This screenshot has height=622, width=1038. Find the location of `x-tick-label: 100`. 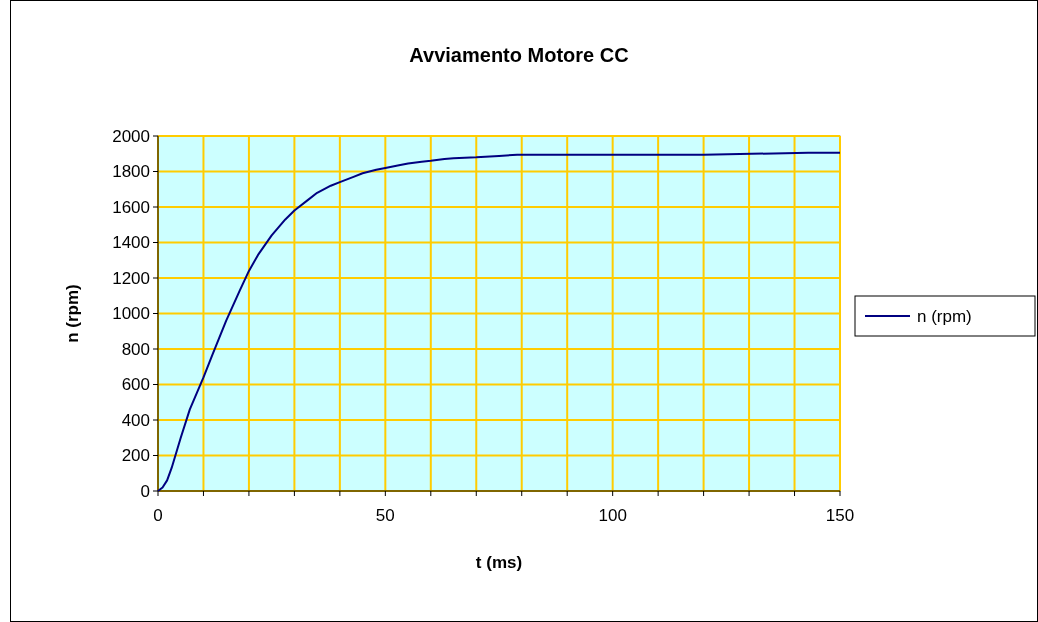

x-tick-label: 100 is located at coordinates (612, 515).